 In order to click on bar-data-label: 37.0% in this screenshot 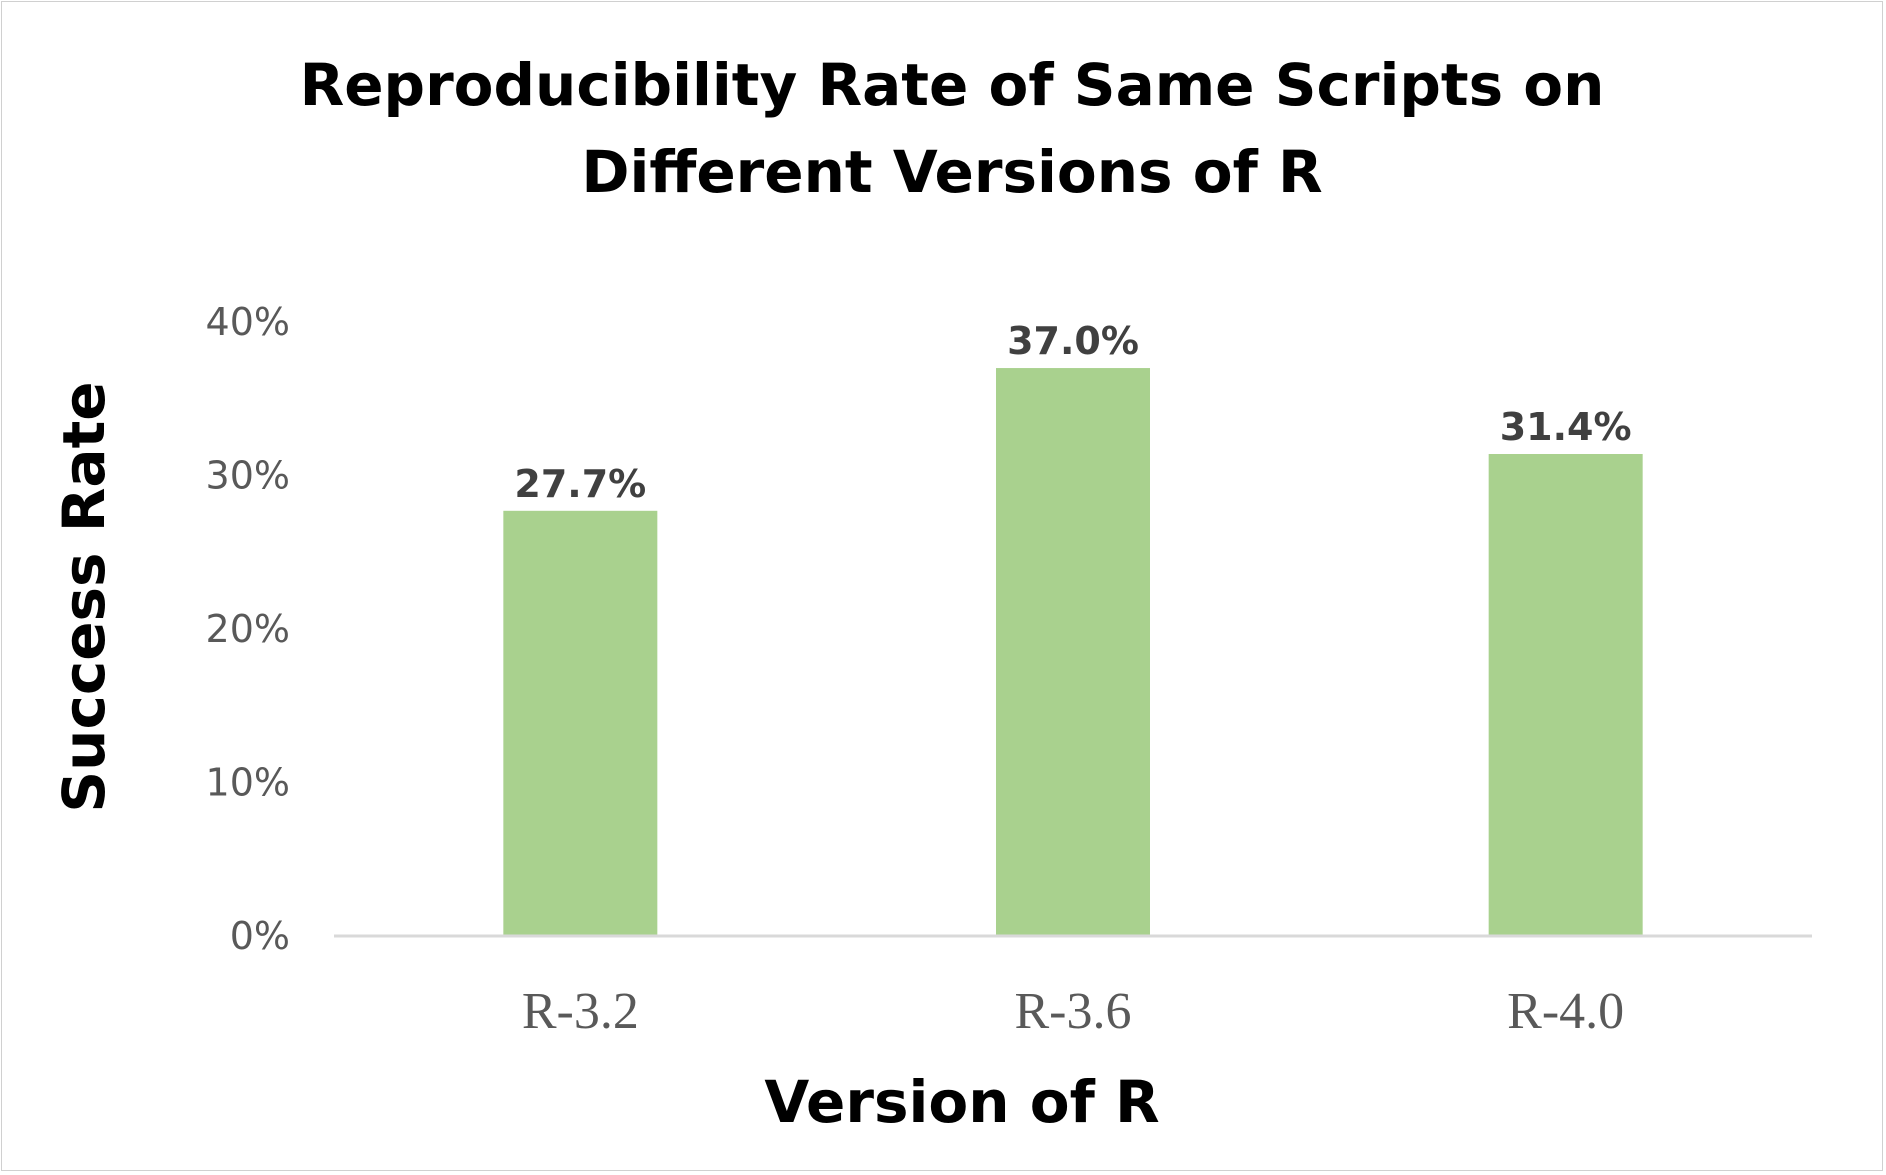, I will do `click(1073, 341)`.